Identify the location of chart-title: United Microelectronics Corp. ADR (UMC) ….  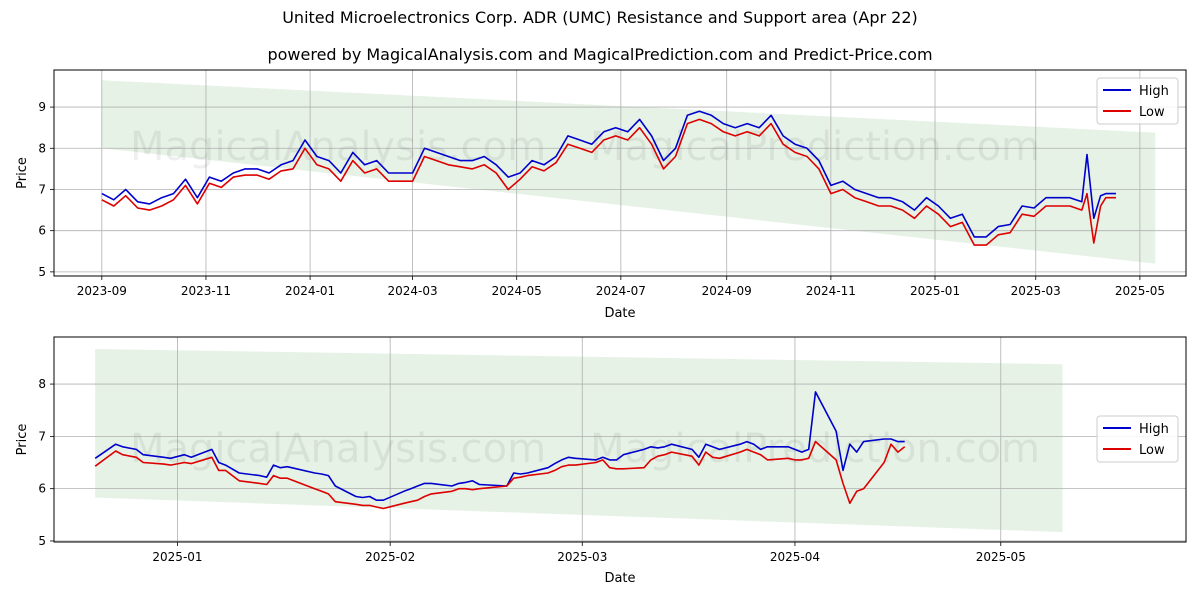
(600, 17).